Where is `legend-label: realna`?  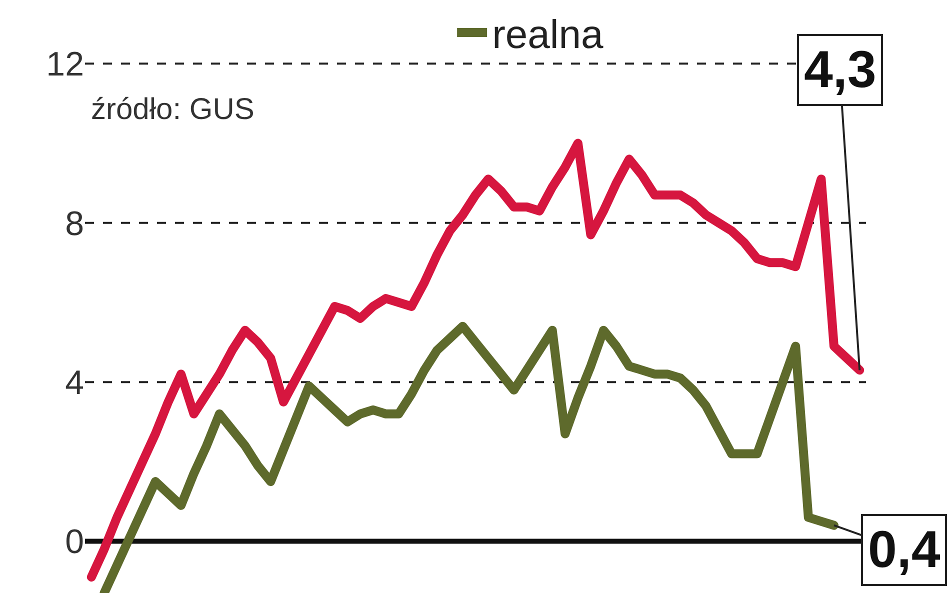
legend-label: realna is located at coordinates (548, 35).